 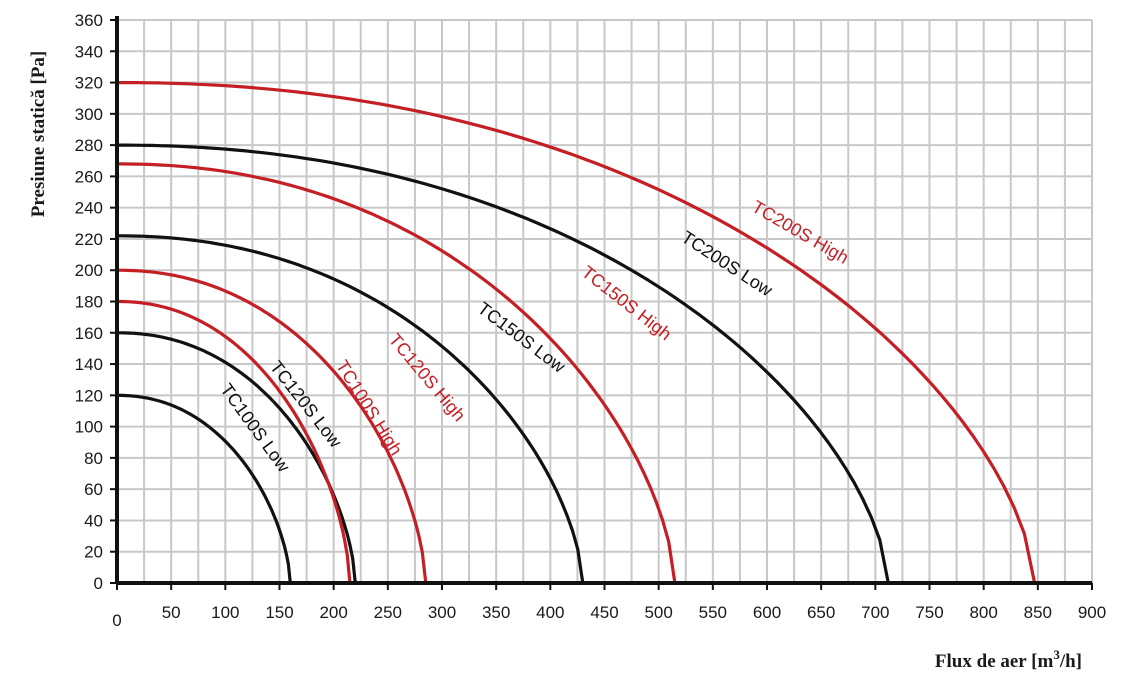 What do you see at coordinates (89, 239) in the screenshot?
I see `y-tick-label: 220` at bounding box center [89, 239].